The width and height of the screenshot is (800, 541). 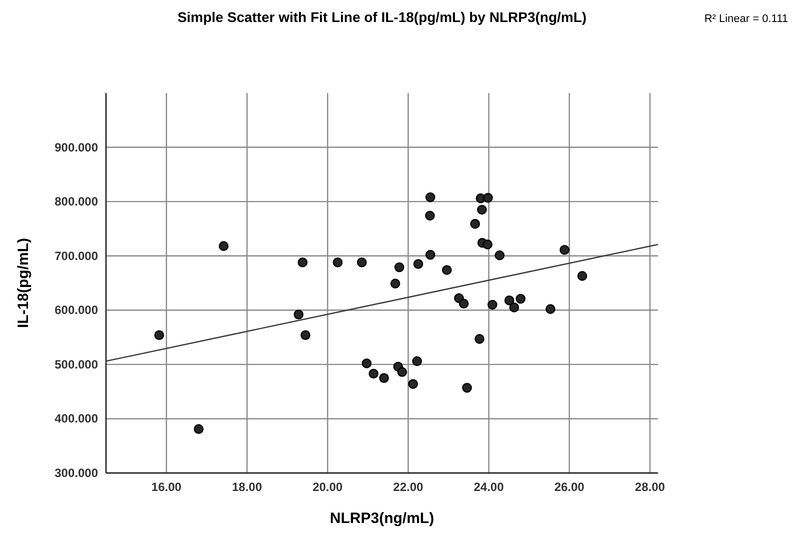 What do you see at coordinates (382, 17) in the screenshot?
I see `chart-title: Simple Scatter with Fit Line of IL-18(pg/mL) by NLRP3(ng/mL)` at bounding box center [382, 17].